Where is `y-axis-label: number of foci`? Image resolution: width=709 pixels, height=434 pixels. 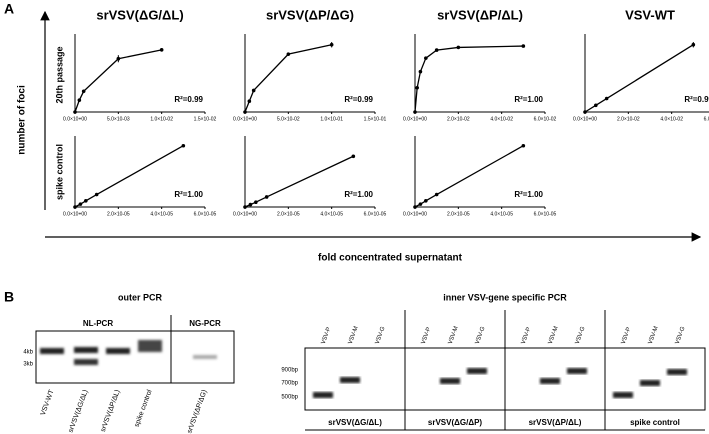
y-axis-label: number of foci is located at coordinates (22, 120).